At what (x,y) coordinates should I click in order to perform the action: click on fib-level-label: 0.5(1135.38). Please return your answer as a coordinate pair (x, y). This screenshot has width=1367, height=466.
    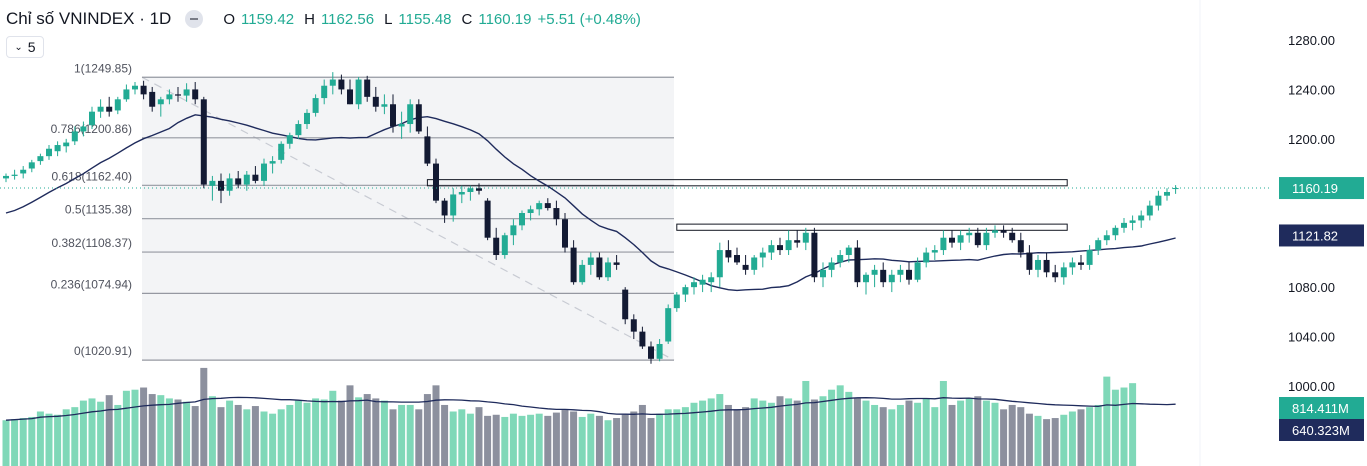
    Looking at the image, I should click on (98, 210).